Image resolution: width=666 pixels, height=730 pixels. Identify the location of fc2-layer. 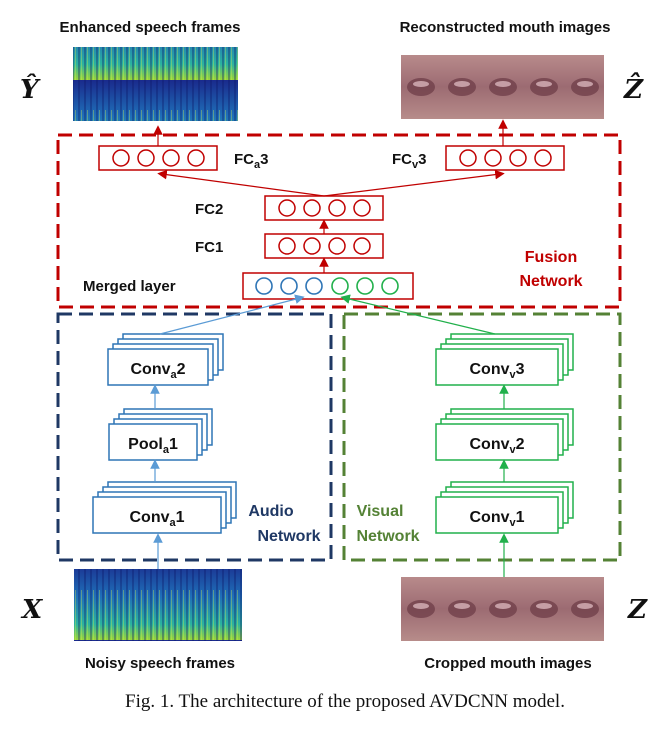
(324, 208).